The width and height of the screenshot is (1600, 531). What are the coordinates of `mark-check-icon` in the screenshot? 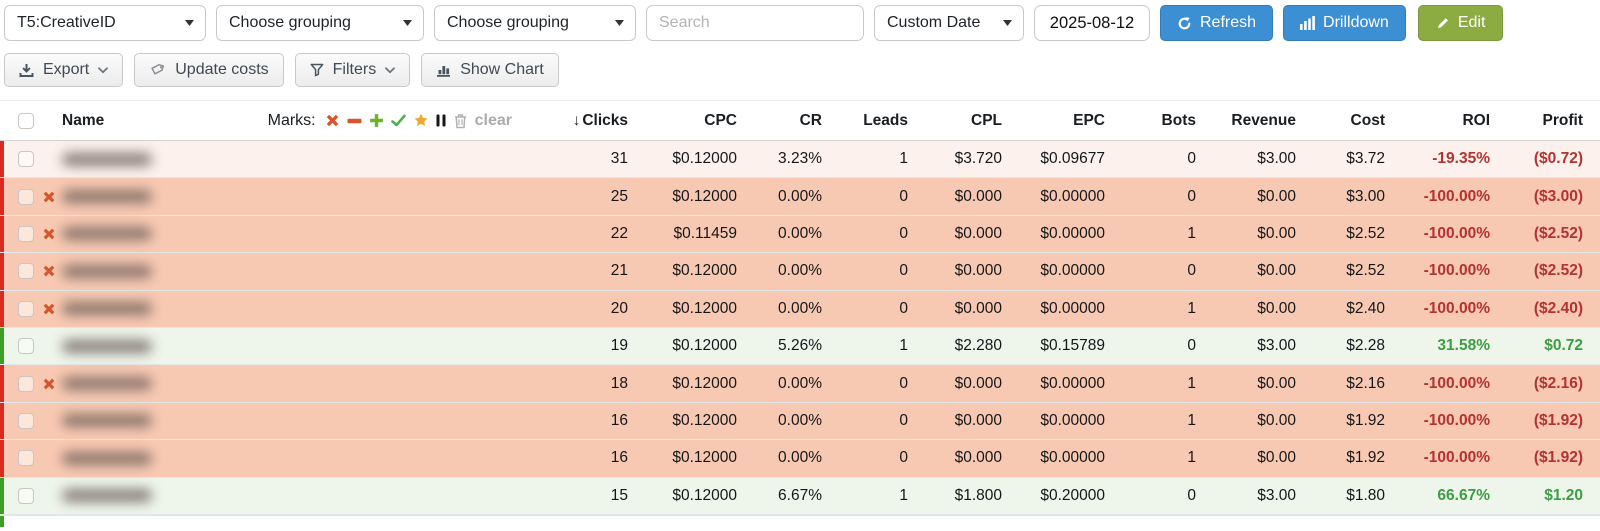 It's located at (398, 120).